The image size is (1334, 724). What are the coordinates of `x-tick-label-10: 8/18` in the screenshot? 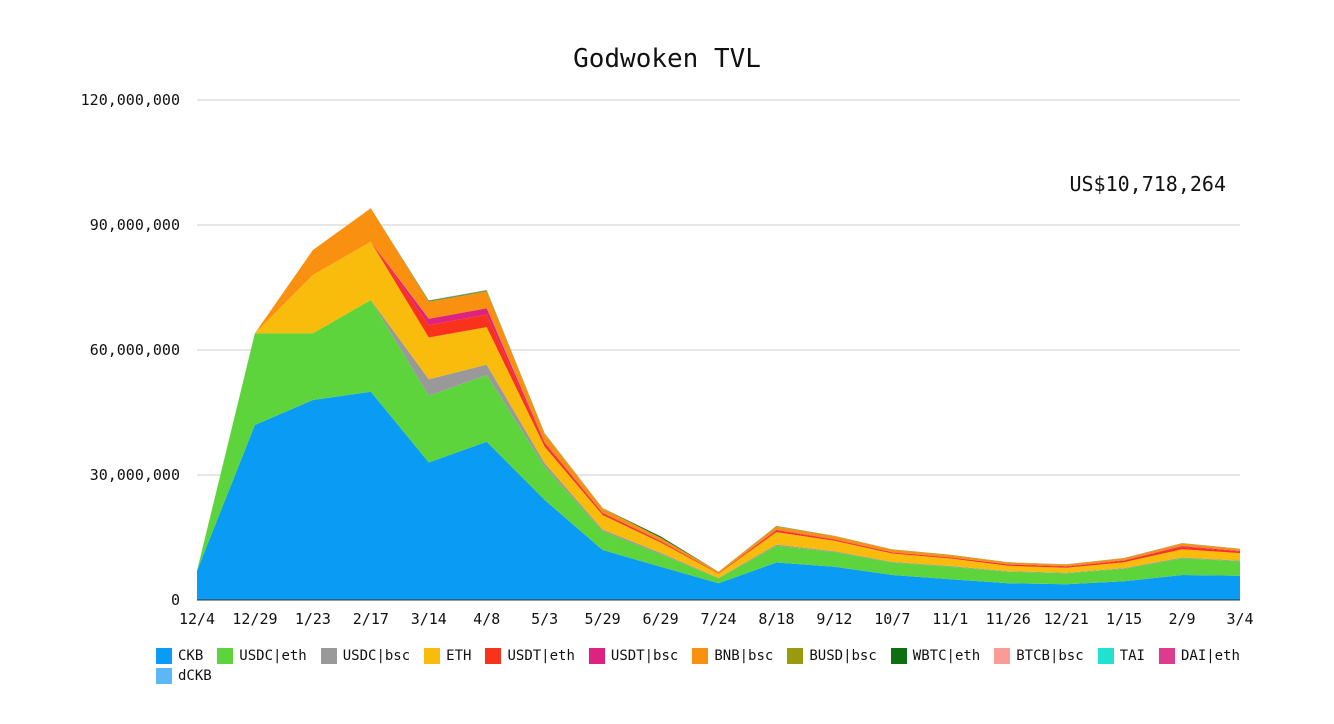 It's located at (776, 619).